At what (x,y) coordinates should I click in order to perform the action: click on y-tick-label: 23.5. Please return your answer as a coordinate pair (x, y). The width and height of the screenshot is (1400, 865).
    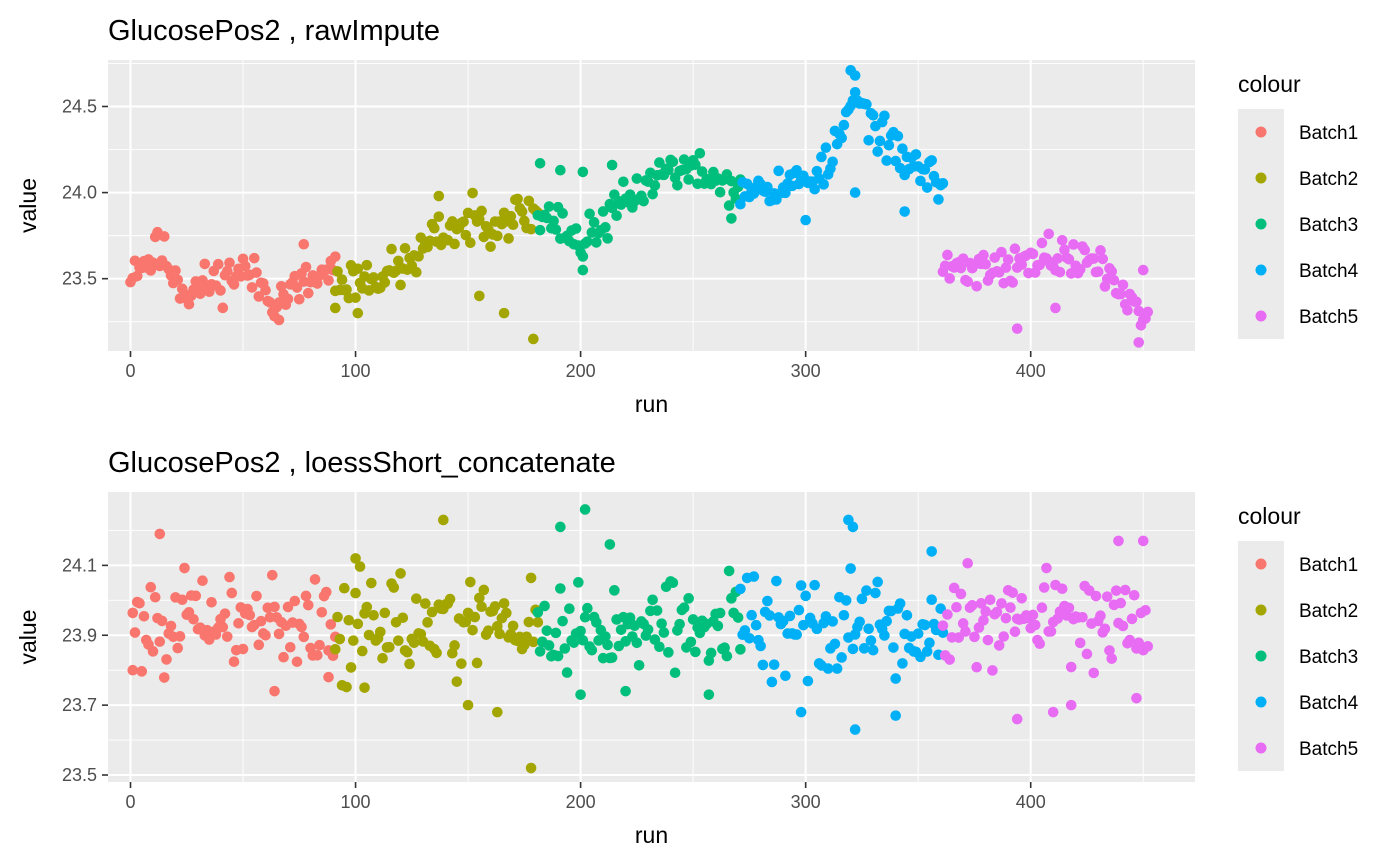
    Looking at the image, I should click on (79, 279).